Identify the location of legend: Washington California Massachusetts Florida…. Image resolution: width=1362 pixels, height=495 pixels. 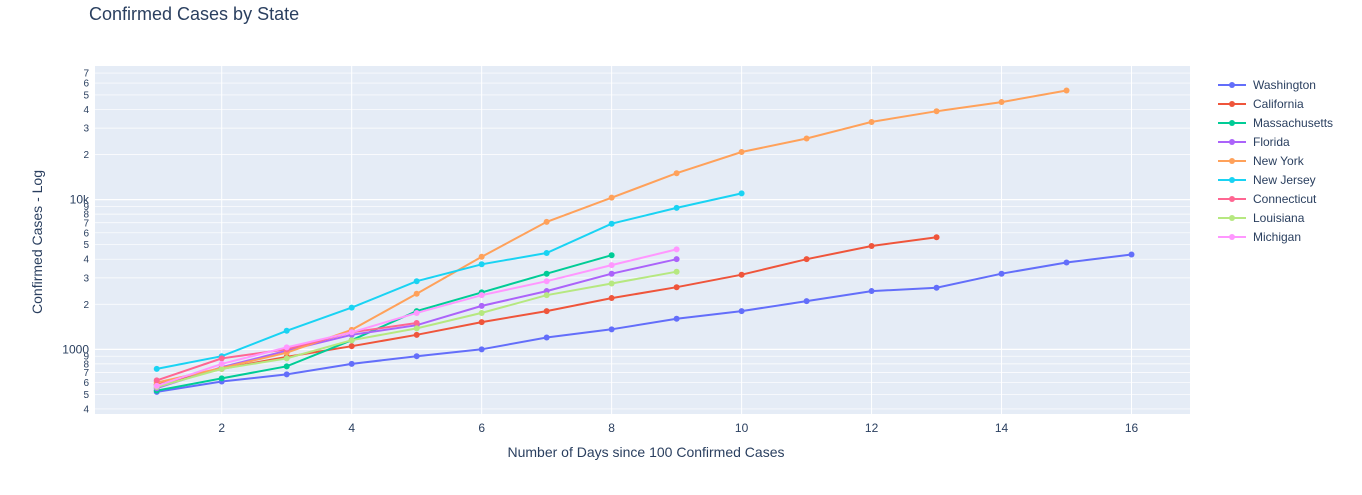
(1275, 161).